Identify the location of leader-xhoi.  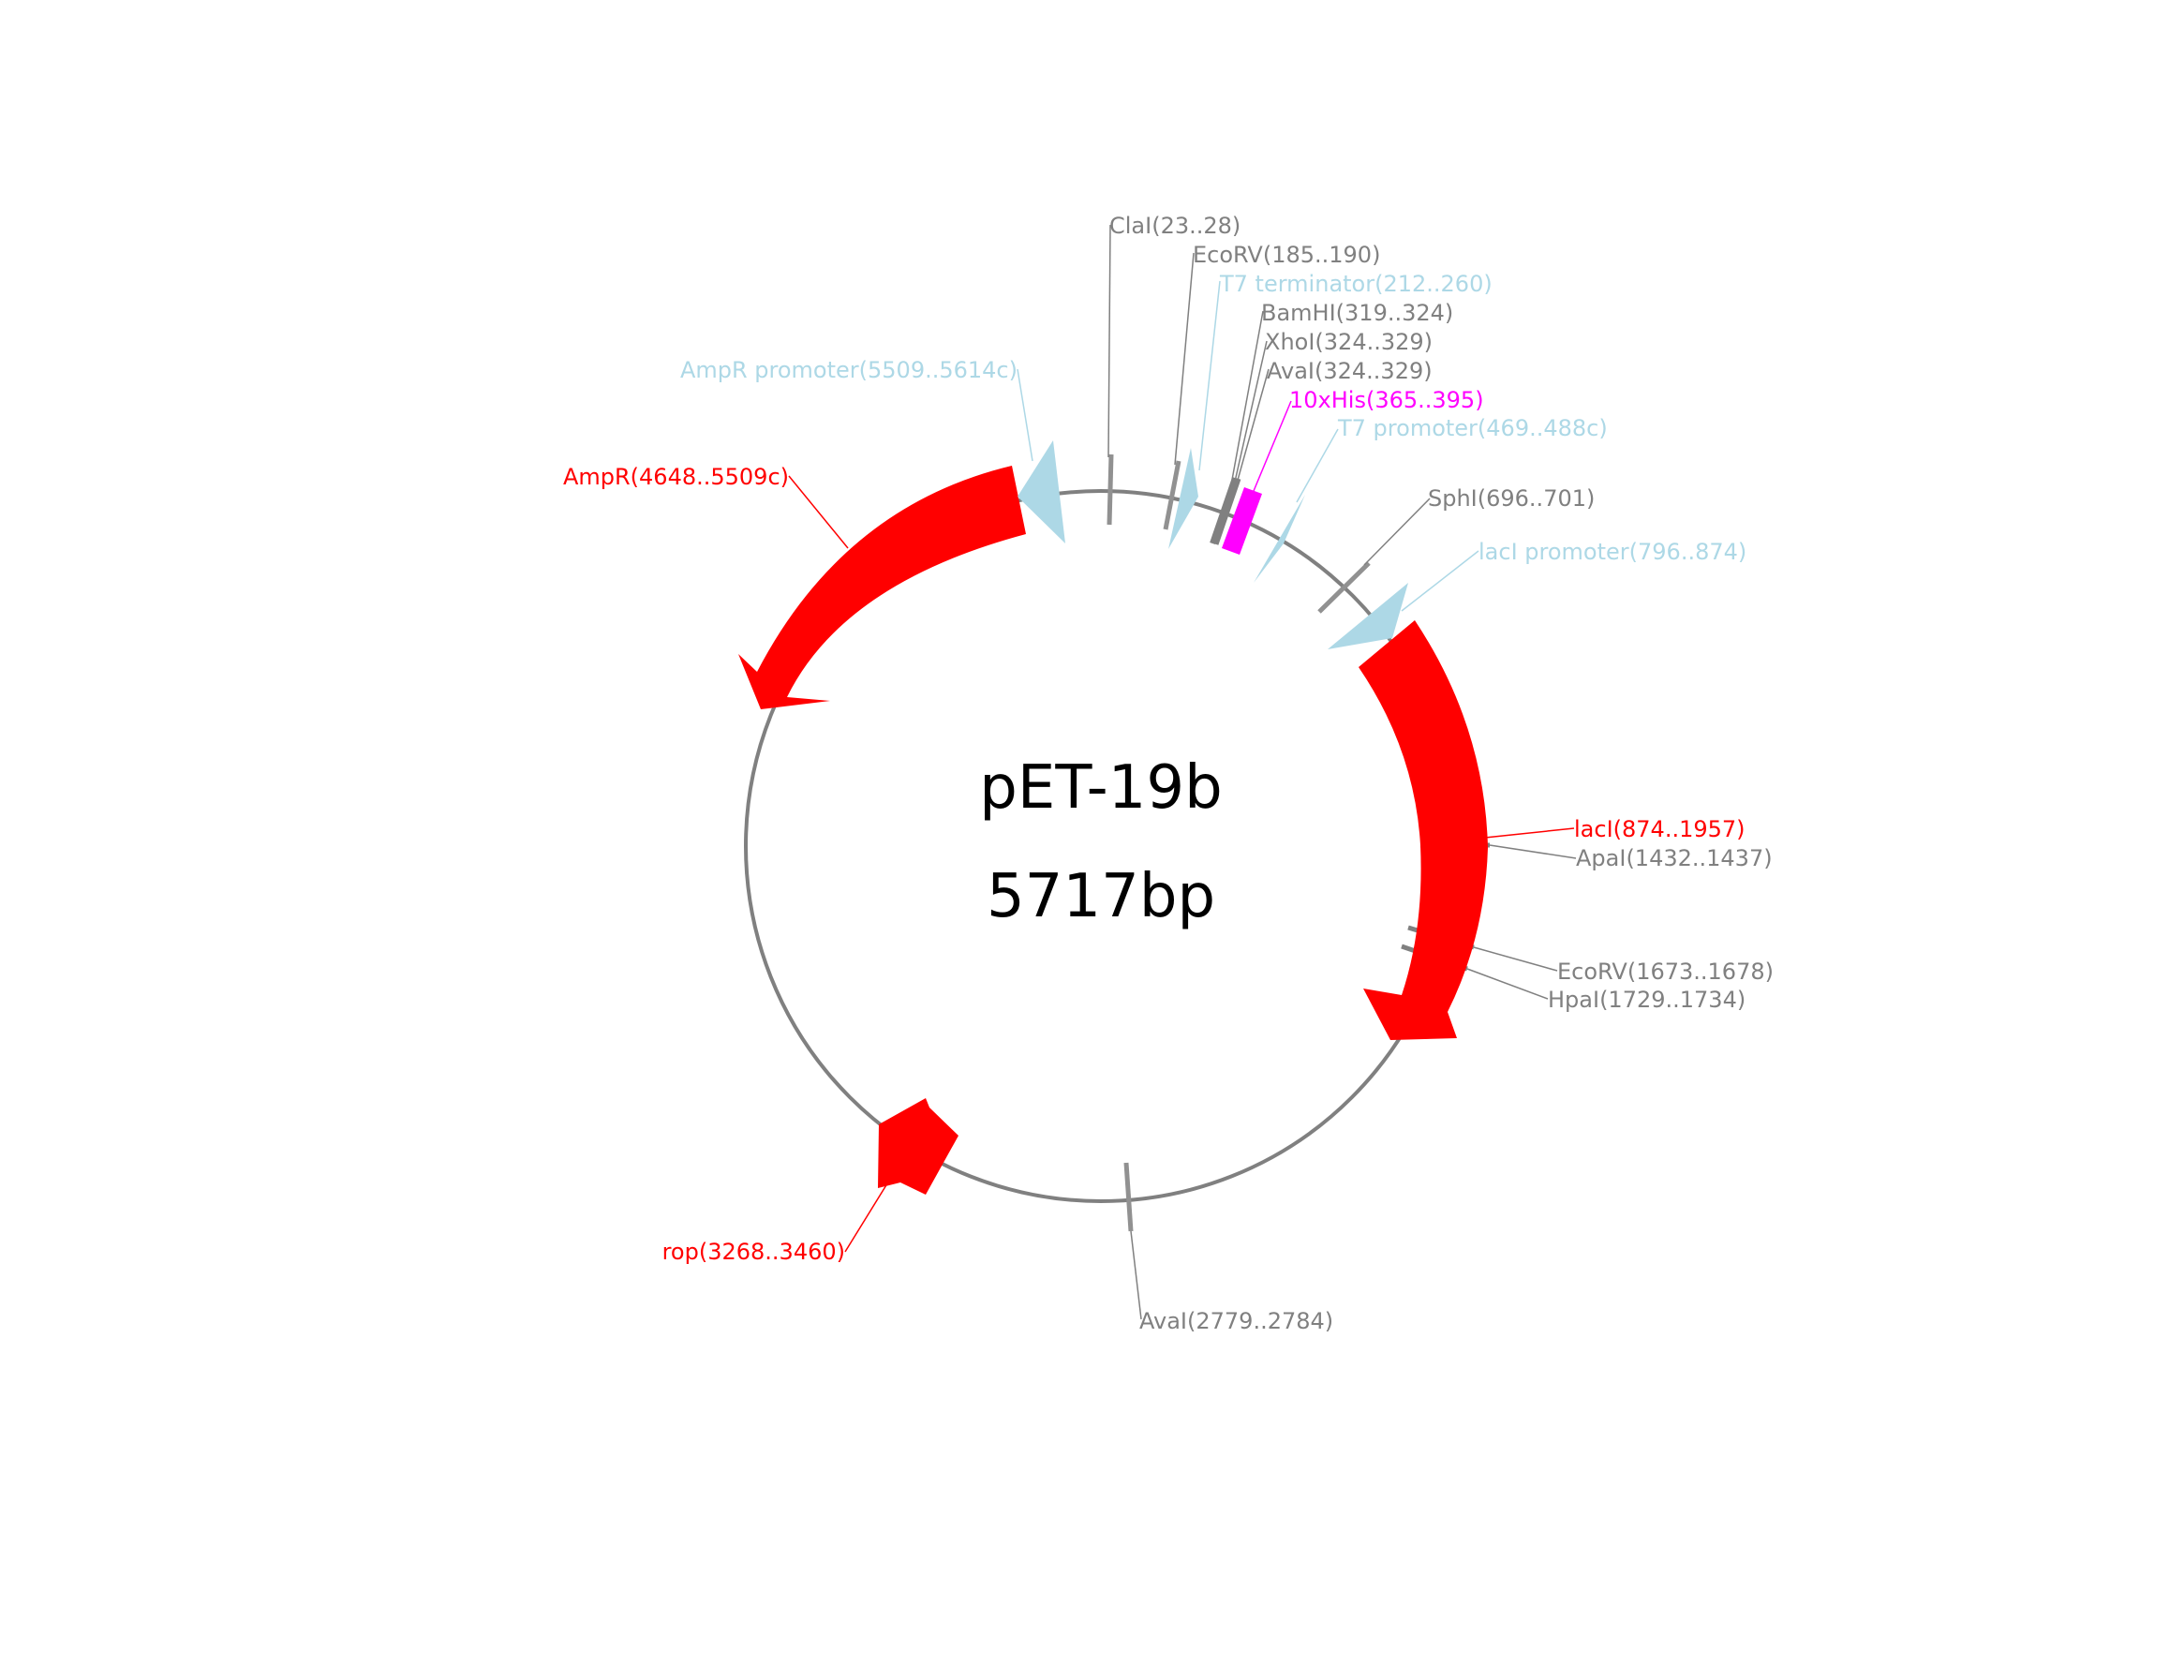
(1251, 412).